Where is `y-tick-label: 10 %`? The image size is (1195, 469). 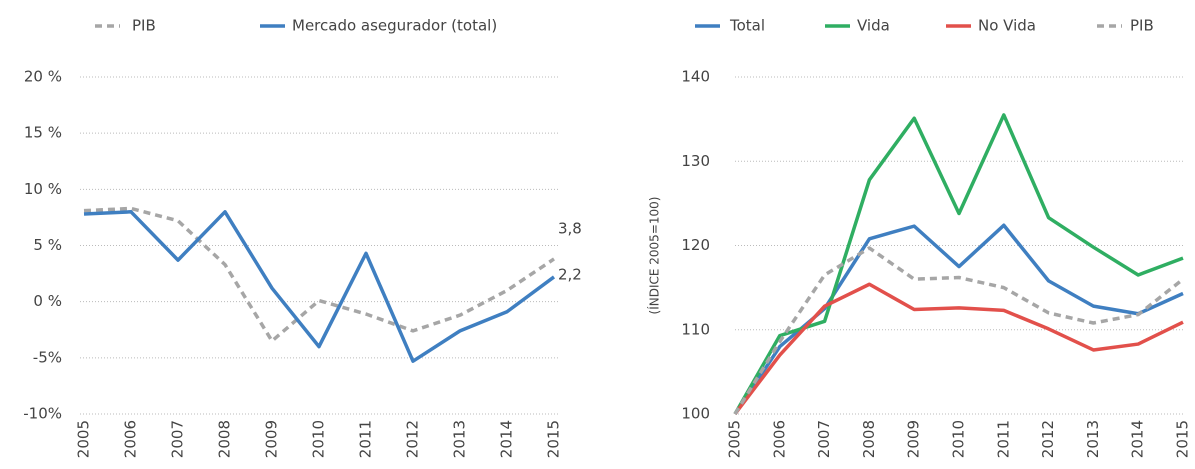 y-tick-label: 10 % is located at coordinates (43, 189).